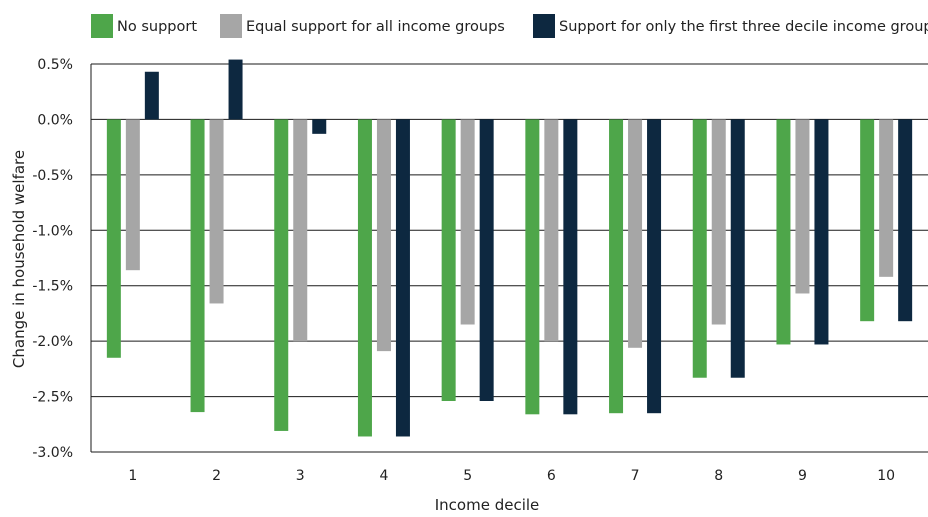 This screenshot has width=928, height=517. Describe the element at coordinates (52, 287) in the screenshot. I see `y-tick-label: -1.5%` at that location.